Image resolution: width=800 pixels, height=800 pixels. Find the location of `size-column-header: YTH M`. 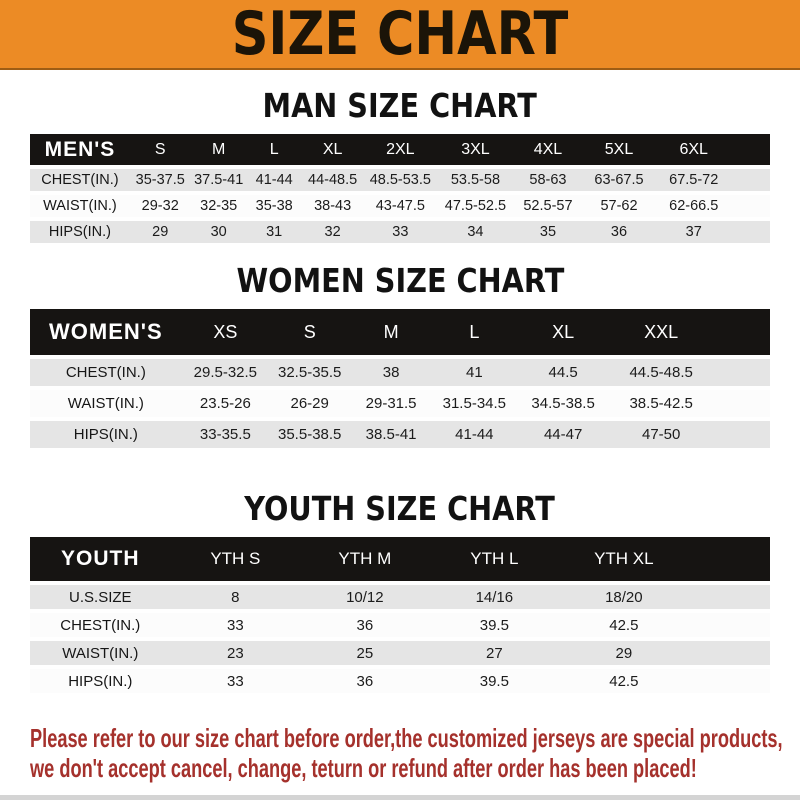

size-column-header: YTH M is located at coordinates (365, 559).